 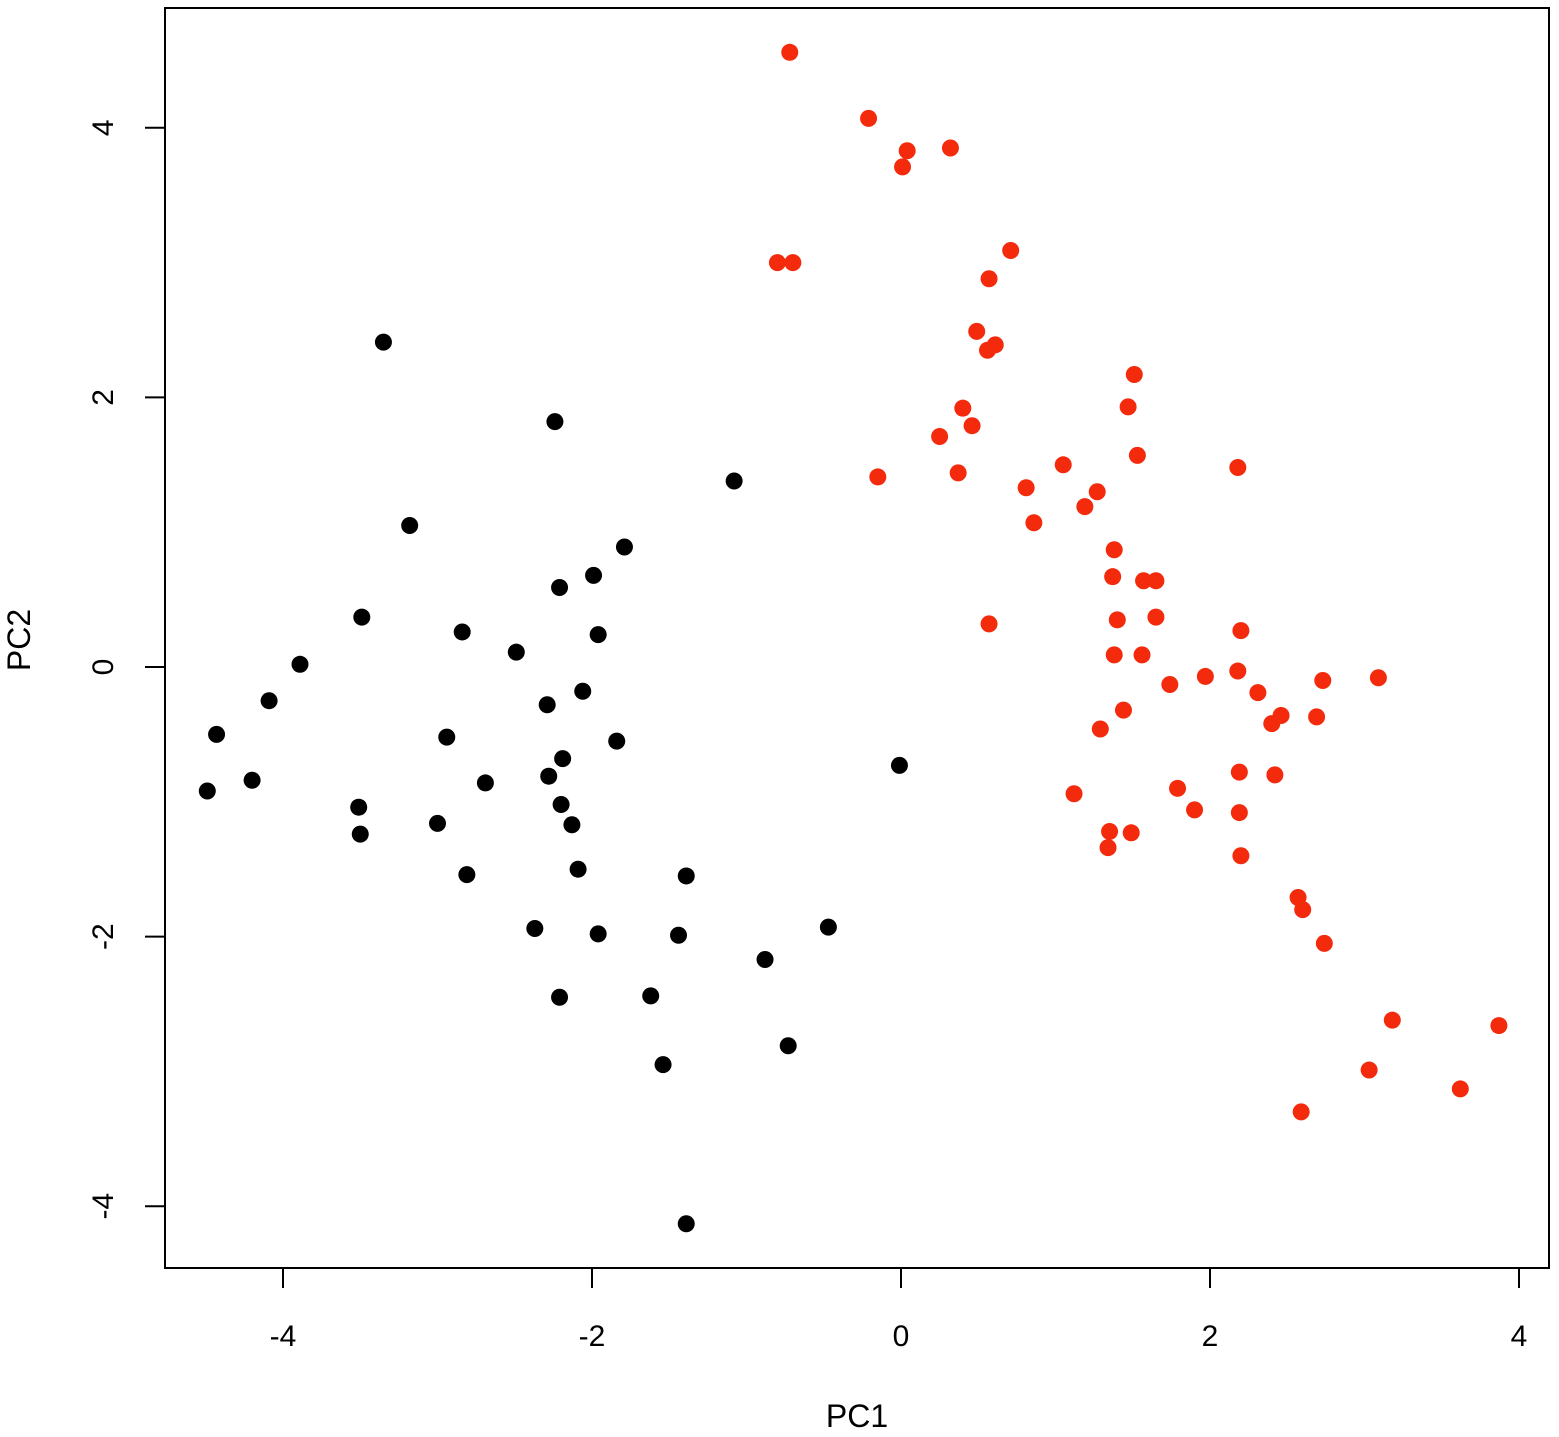 I want to click on x-axis: -4 -2 0 2 4, so click(x=899, y=1310).